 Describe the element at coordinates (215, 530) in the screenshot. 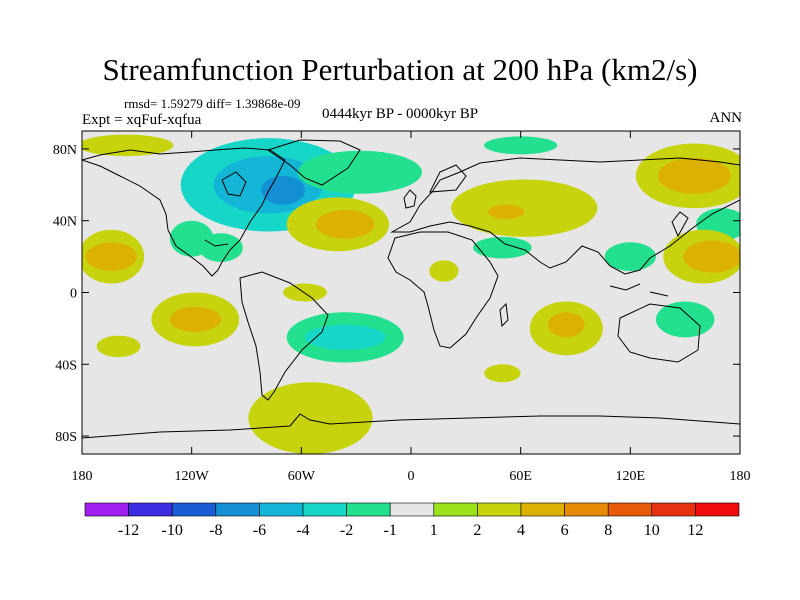

I see `colorbar-label: -8` at that location.